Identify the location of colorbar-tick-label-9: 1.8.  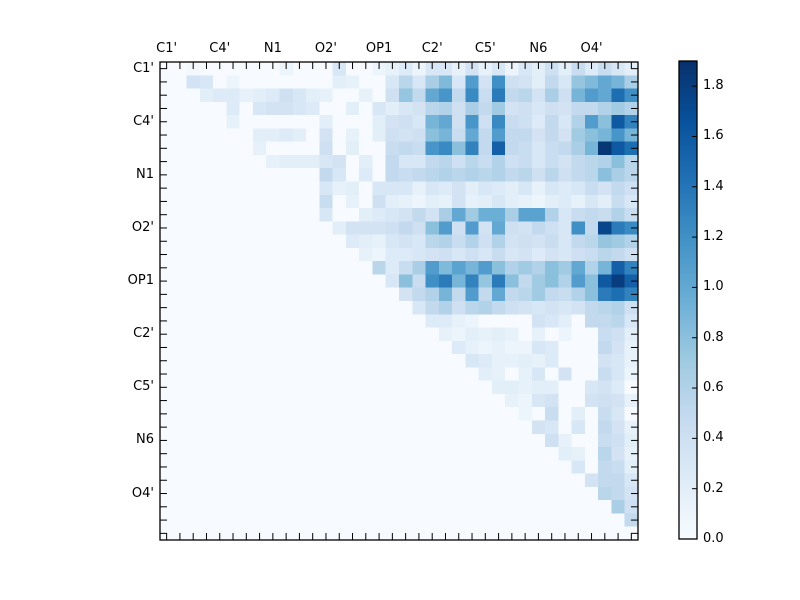
(713, 86).